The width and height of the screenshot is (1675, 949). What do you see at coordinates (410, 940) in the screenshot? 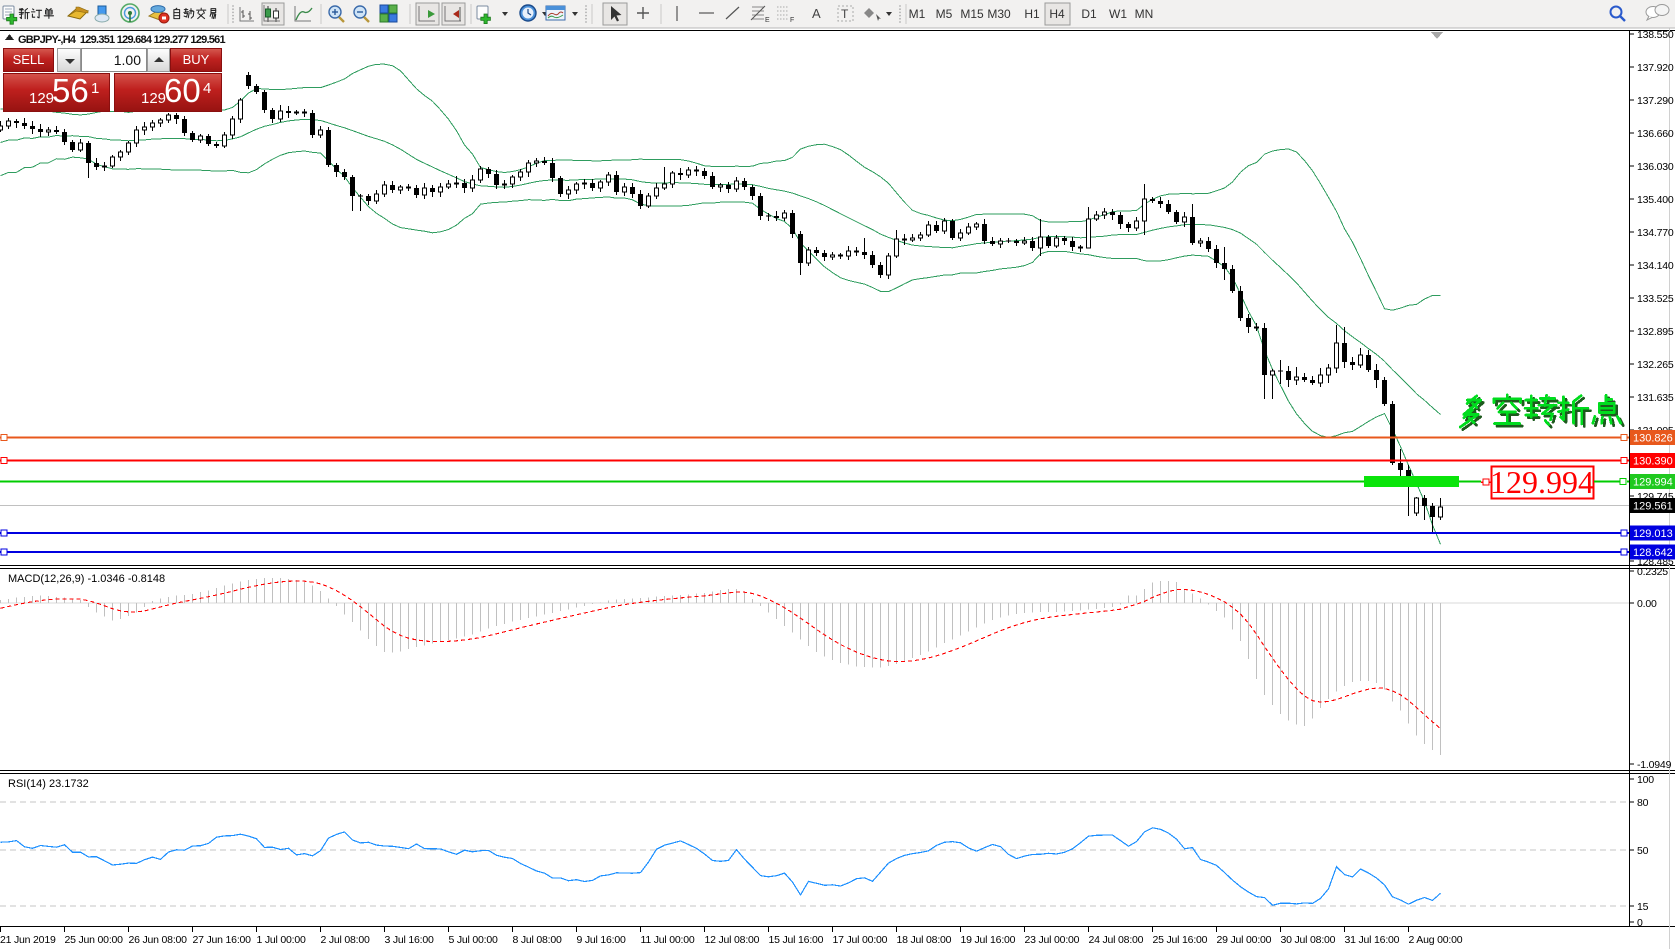
I see `svg-text: 3 Jul 16:00` at bounding box center [410, 940].